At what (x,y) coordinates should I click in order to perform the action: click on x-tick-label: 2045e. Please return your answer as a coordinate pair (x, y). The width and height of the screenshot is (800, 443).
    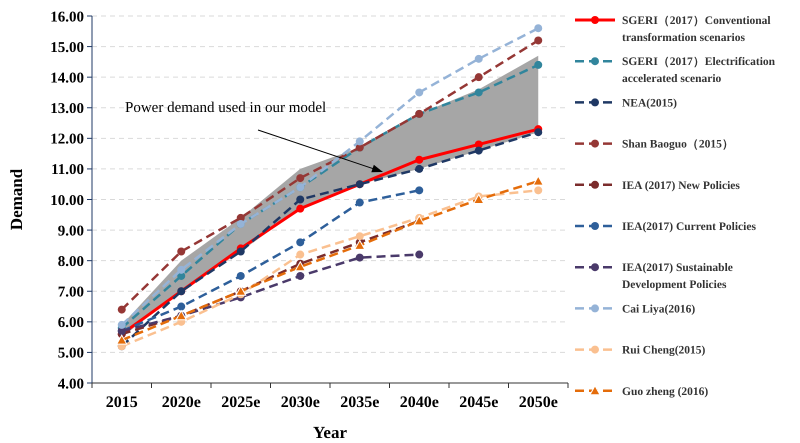
    Looking at the image, I should click on (478, 402).